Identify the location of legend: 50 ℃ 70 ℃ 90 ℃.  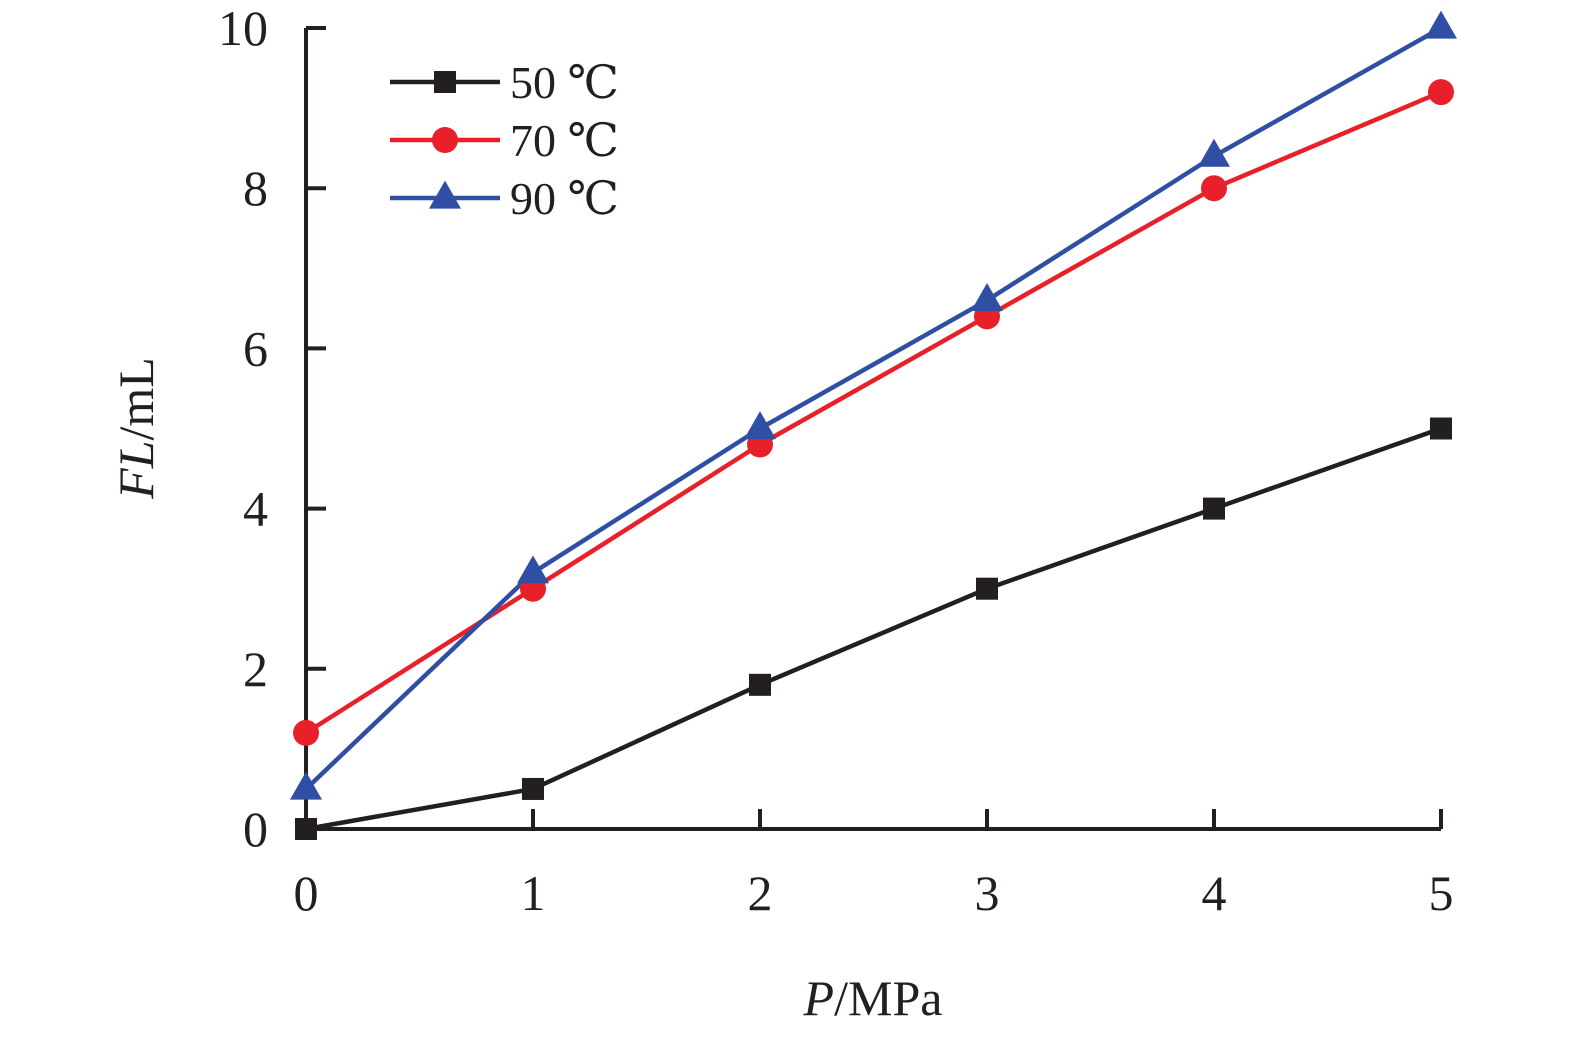
(504, 140).